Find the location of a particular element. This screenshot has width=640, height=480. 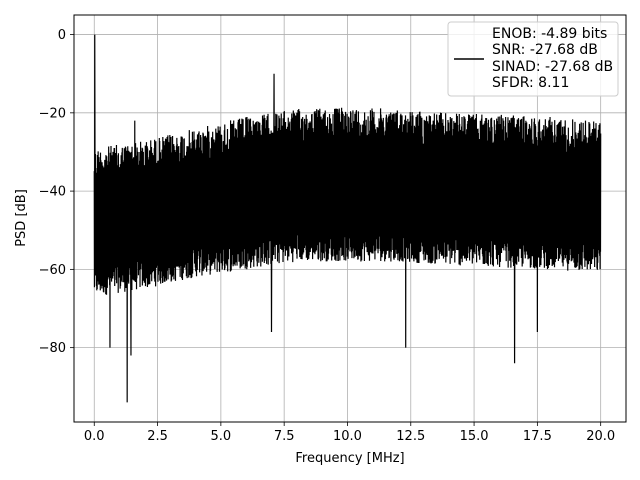

legend-box is located at coordinates (533, 59).